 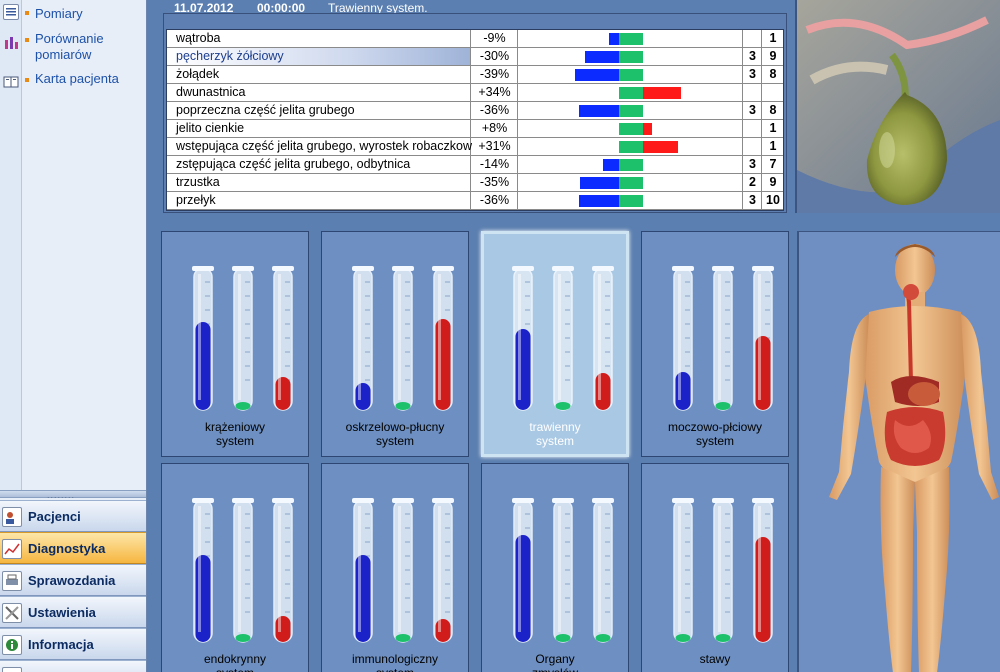 I want to click on organ-percent: +8%, so click(x=495, y=128).